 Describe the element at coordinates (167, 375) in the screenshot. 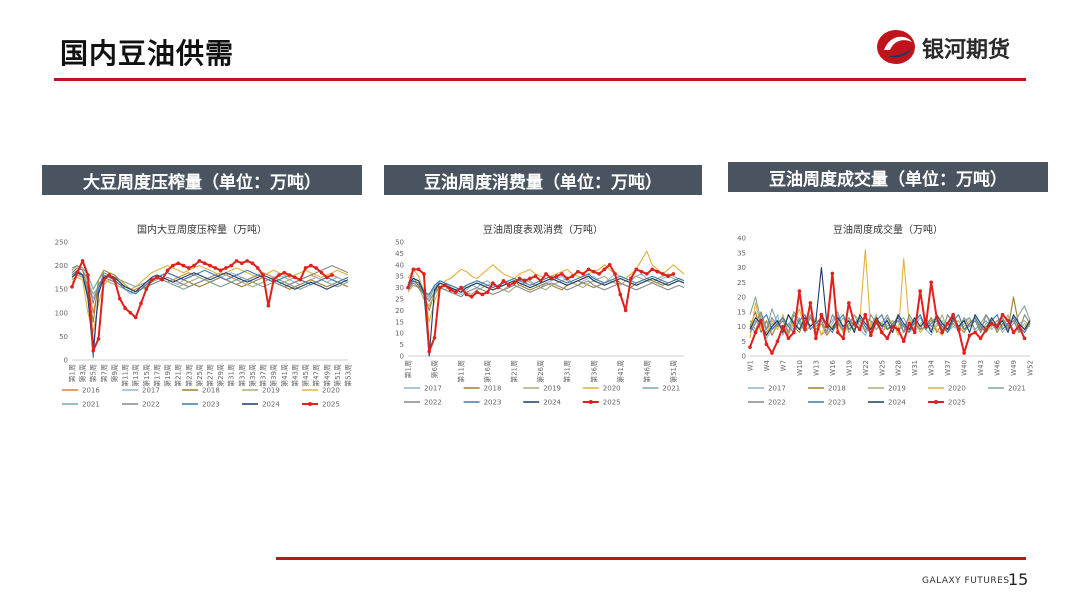

I see `x-tick-label: 第19周` at that location.